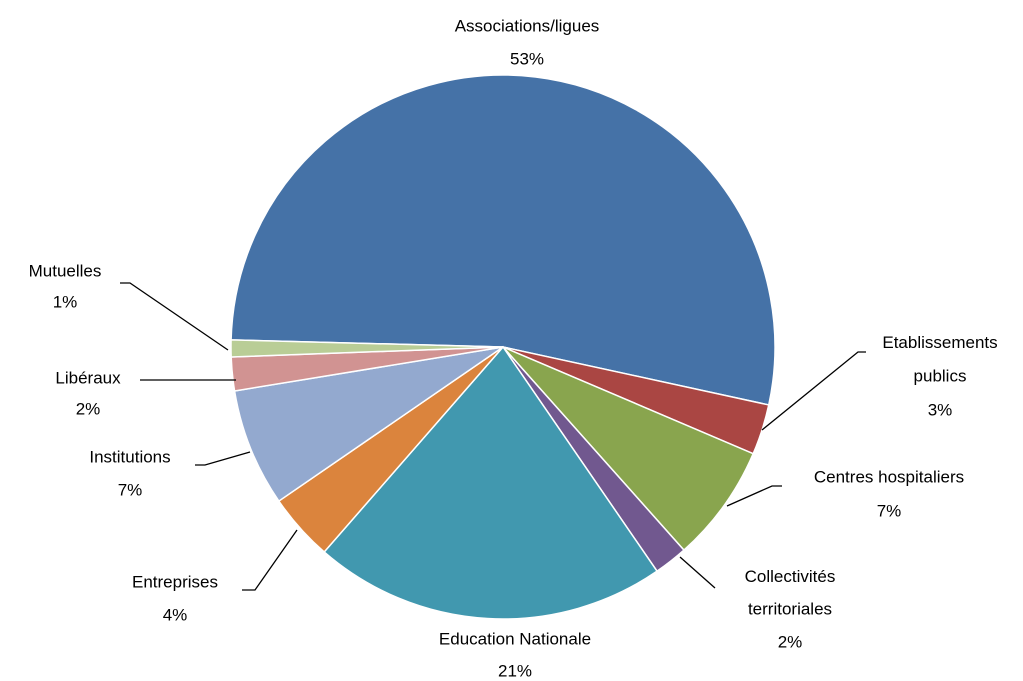 The height and width of the screenshot is (681, 1023). Describe the element at coordinates (65, 301) in the screenshot. I see `slice-value-label: 1%` at that location.